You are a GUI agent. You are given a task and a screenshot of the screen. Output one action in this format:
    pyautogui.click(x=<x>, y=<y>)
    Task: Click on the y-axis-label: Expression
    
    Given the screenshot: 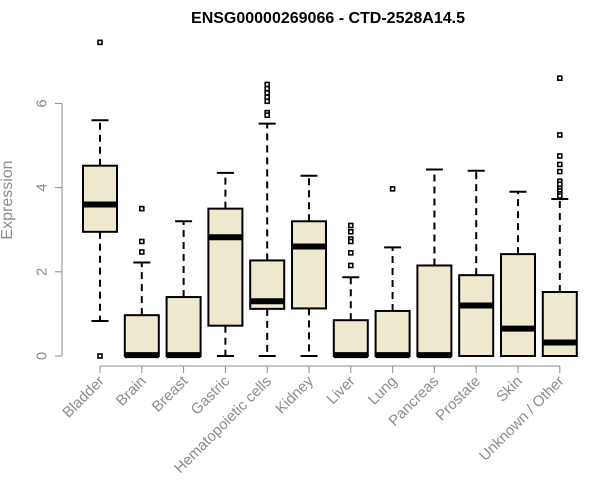 What is the action you would take?
    pyautogui.click(x=8, y=199)
    